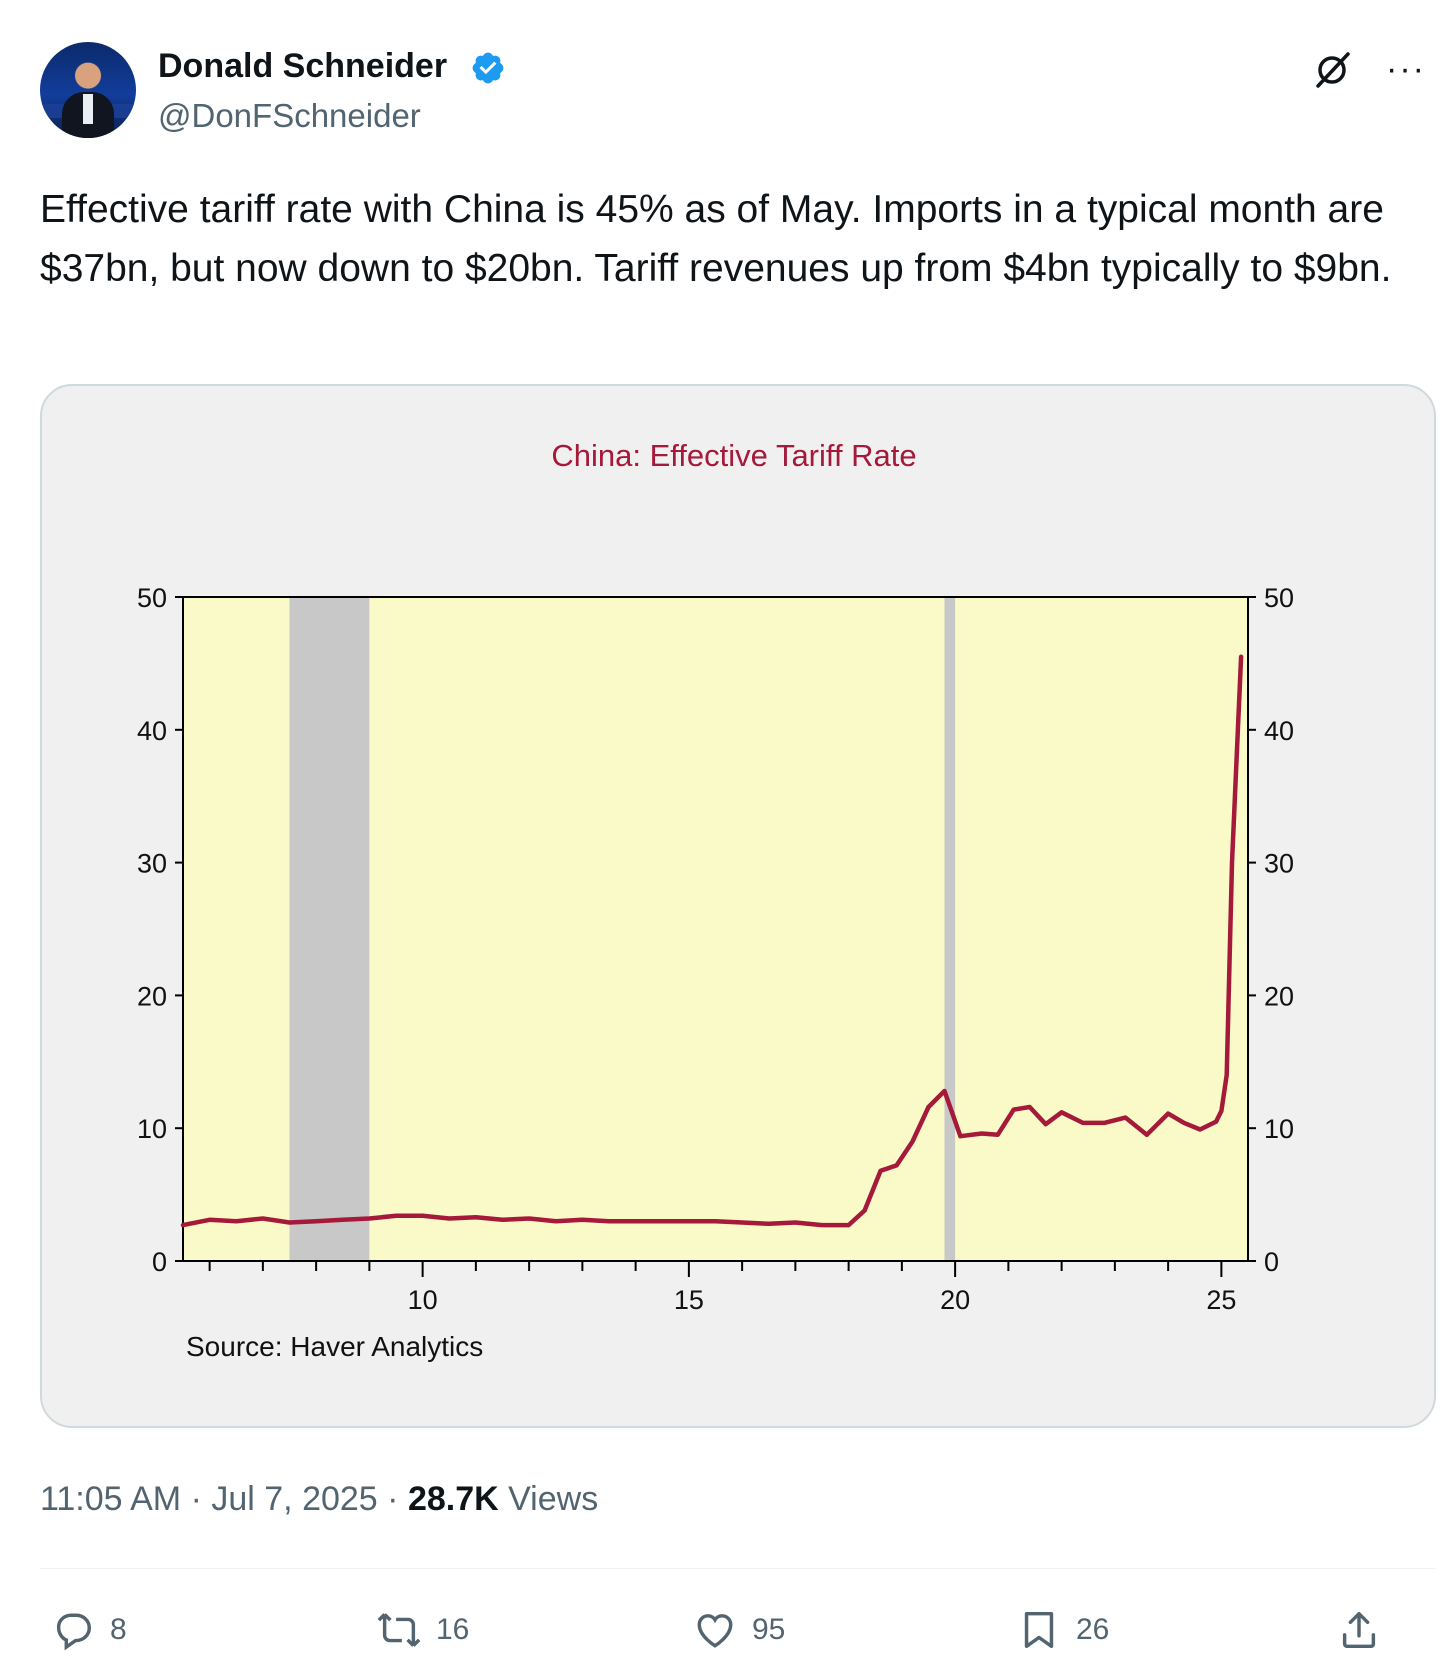  I want to click on repost-button: 16, so click(422, 1630).